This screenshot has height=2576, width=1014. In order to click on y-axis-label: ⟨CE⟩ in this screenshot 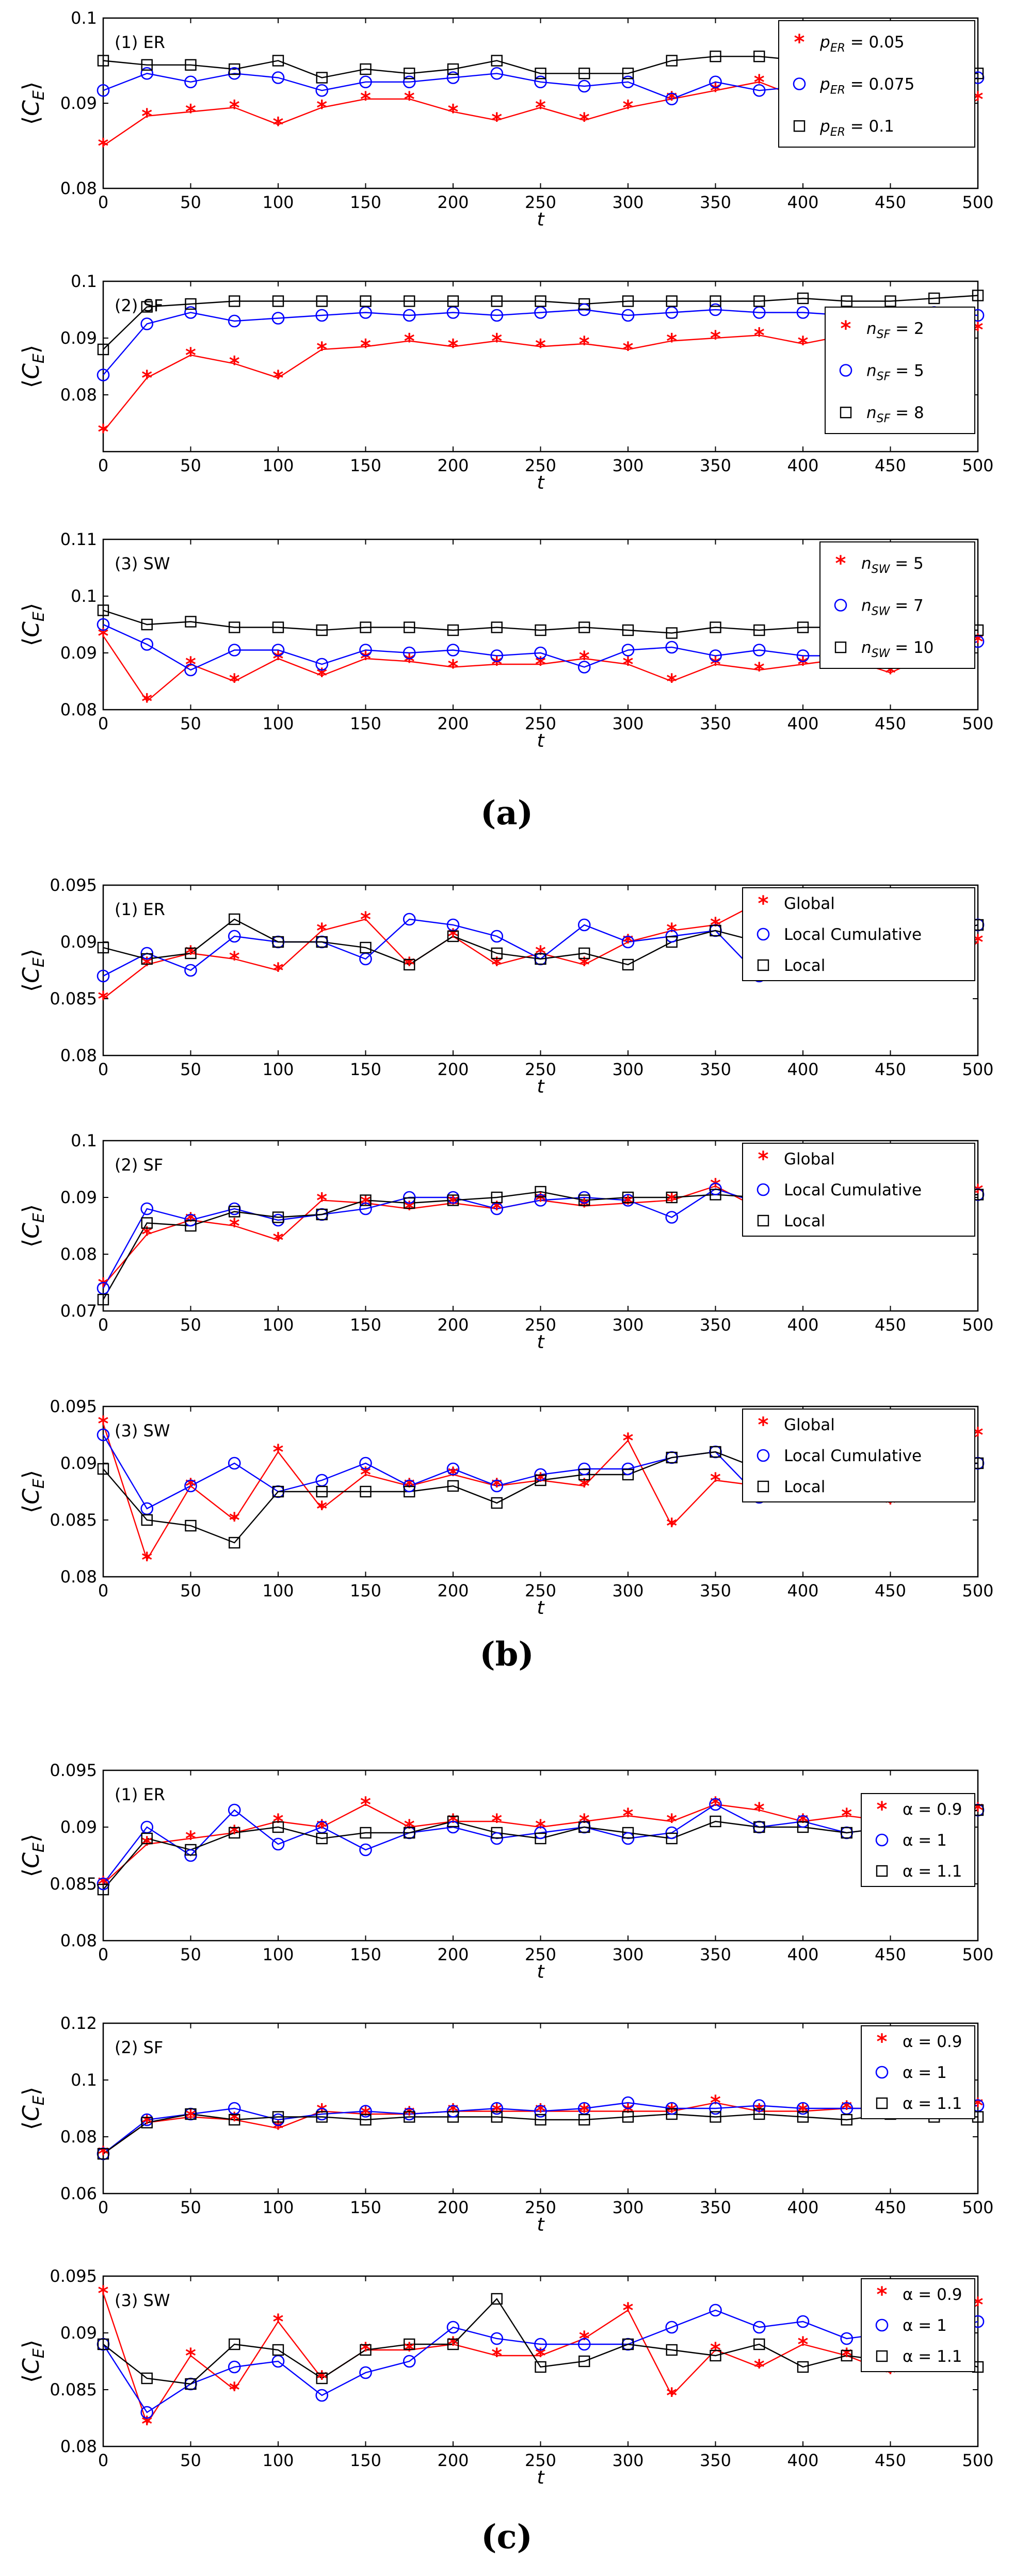, I will do `click(33, 970)`.